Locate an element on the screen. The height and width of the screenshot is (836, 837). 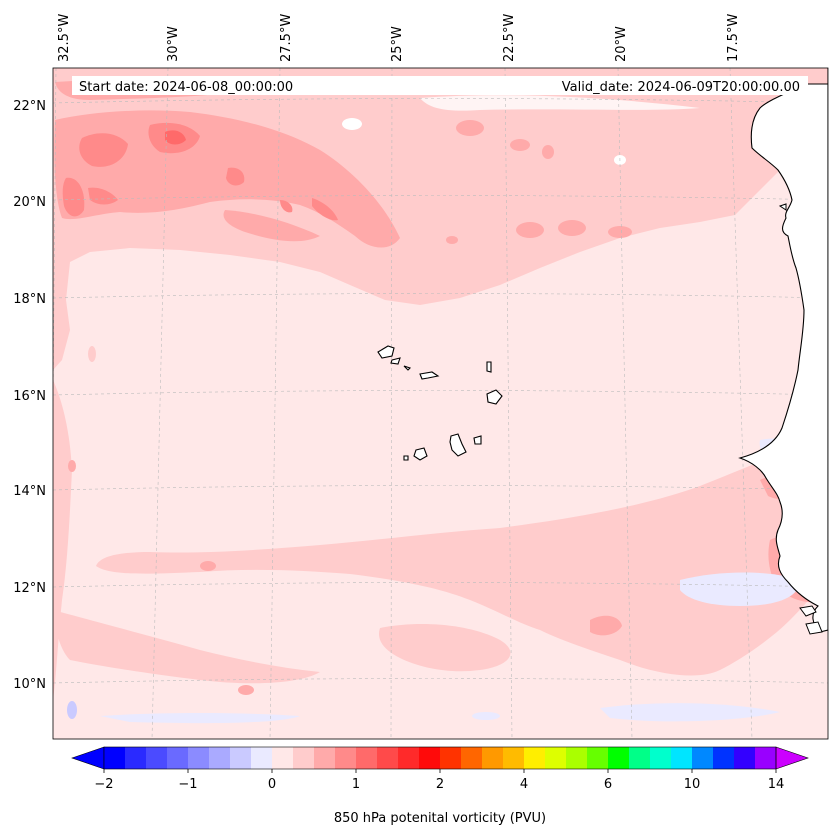
latitude-labels: 22°N 20°N 18°N 16°N 14°N 12°N 10°N is located at coordinates (29, 395).